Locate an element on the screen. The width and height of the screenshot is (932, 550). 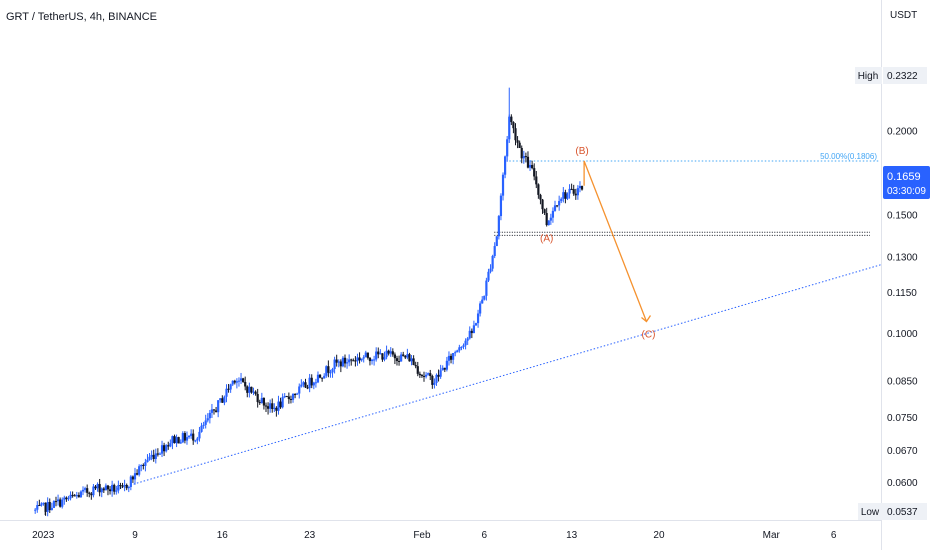
low-value: 0.0537 is located at coordinates (902, 512).